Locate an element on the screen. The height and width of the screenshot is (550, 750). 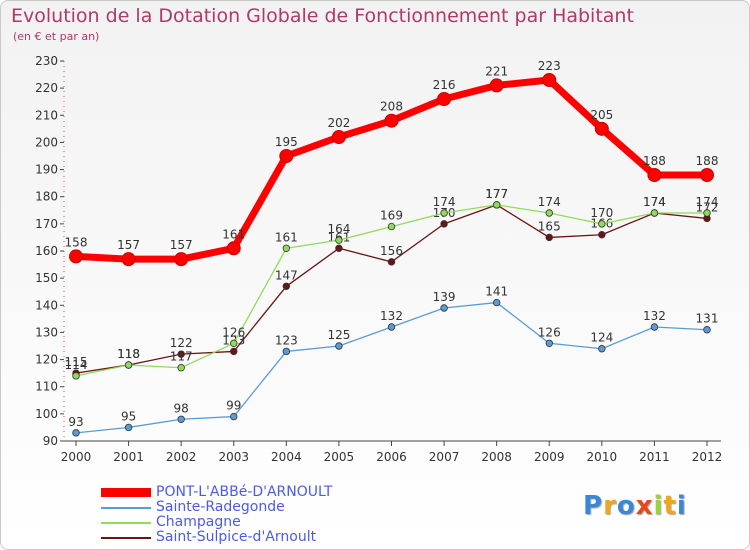
data-label: 123 is located at coordinates (286, 340).